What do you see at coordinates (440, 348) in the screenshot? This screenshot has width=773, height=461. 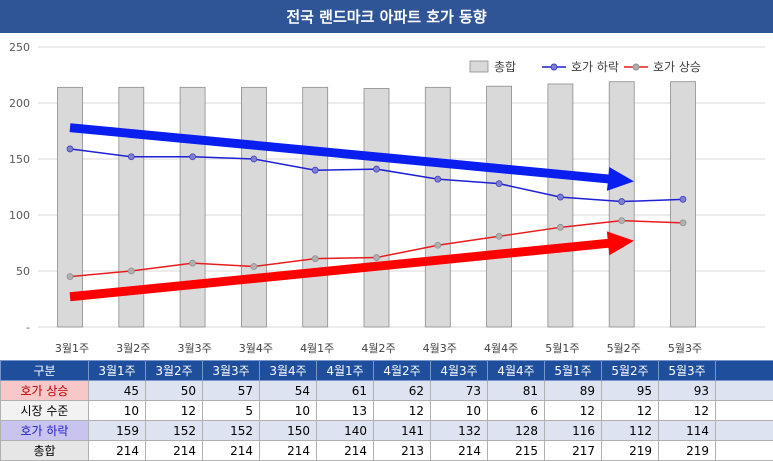 I see `x-tick-label: 4월3주` at bounding box center [440, 348].